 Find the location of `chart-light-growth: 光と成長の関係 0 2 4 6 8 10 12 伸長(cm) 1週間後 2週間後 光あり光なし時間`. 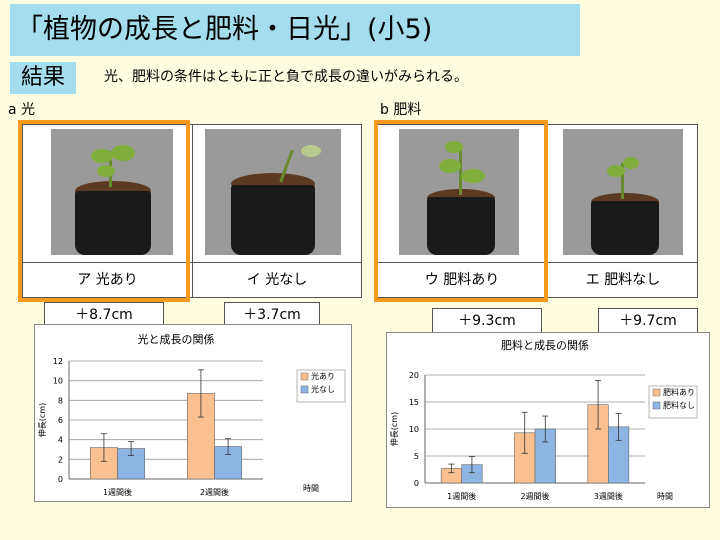

chart-light-growth: 光と成長の関係 0 2 4 6 8 10 12 伸長(cm) 1週間後 2週間後 光あり光なし時間 is located at coordinates (193, 413).